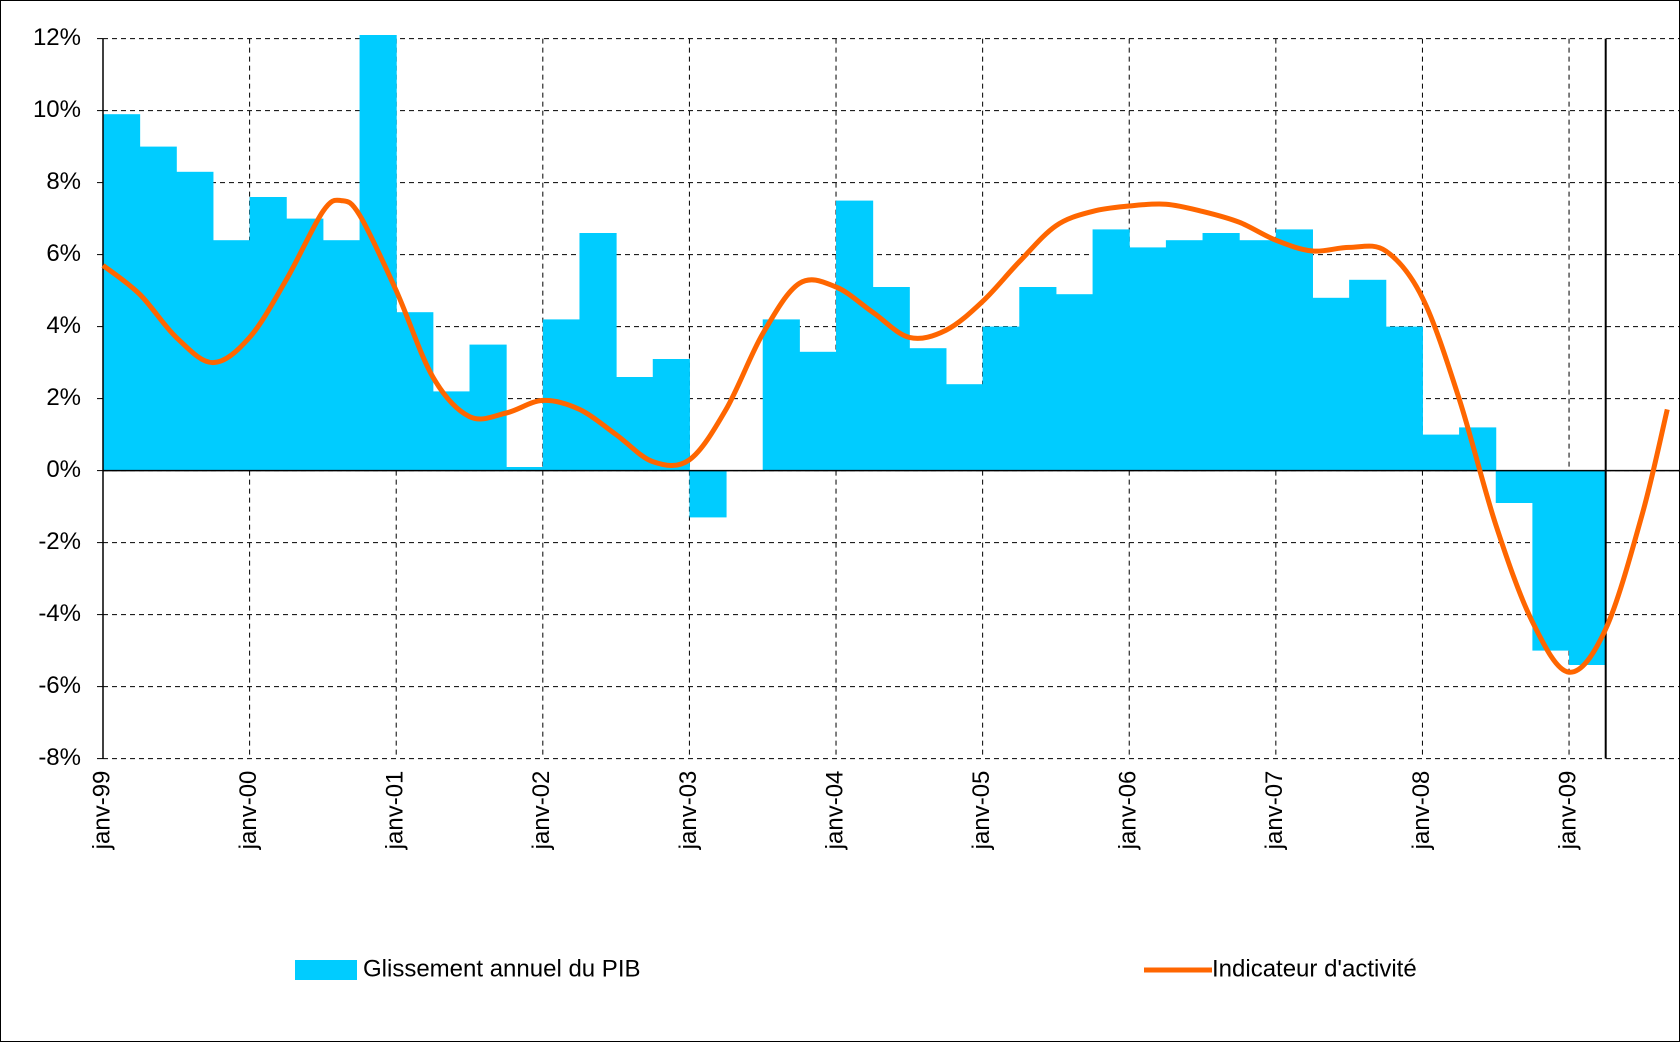  Describe the element at coordinates (59, 757) in the screenshot. I see `y-tick-label: -8%` at that location.